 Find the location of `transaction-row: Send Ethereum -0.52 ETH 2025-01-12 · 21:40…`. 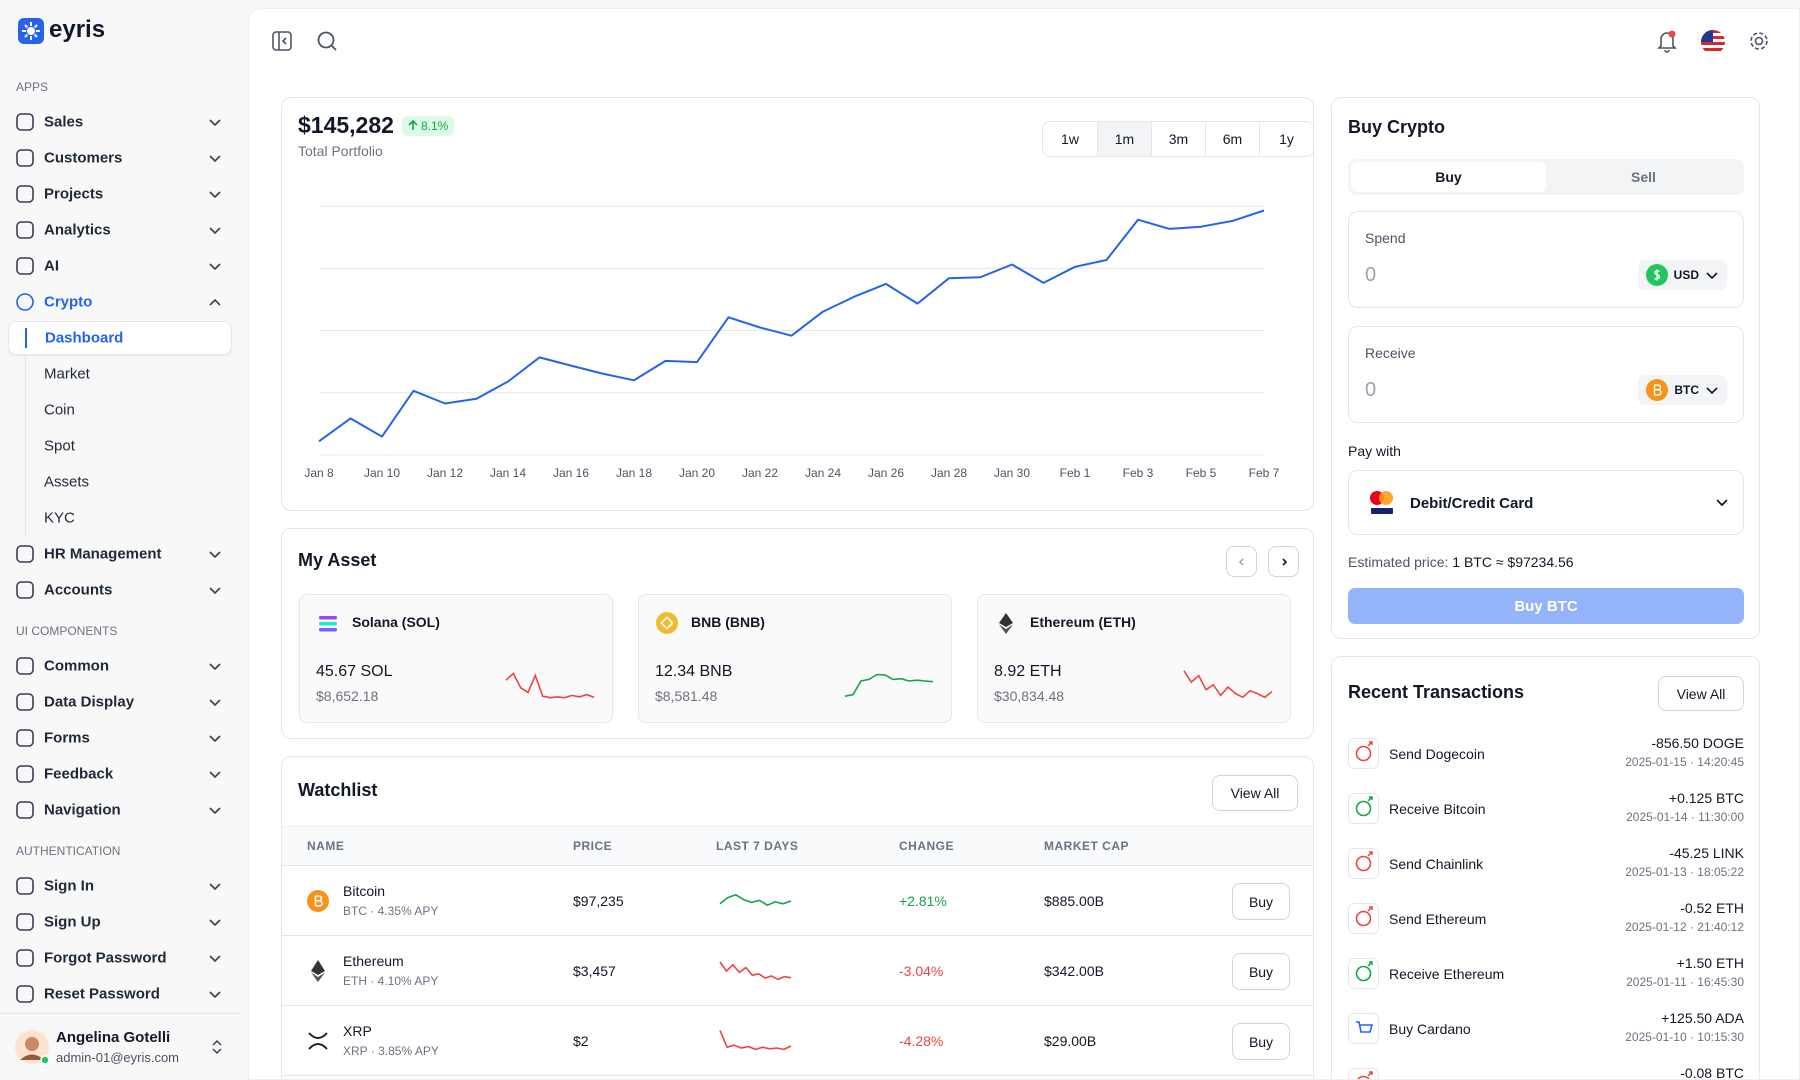

transaction-row: Send Ethereum -0.52 ETH 2025-01-12 · 21:40… is located at coordinates (1545, 919).